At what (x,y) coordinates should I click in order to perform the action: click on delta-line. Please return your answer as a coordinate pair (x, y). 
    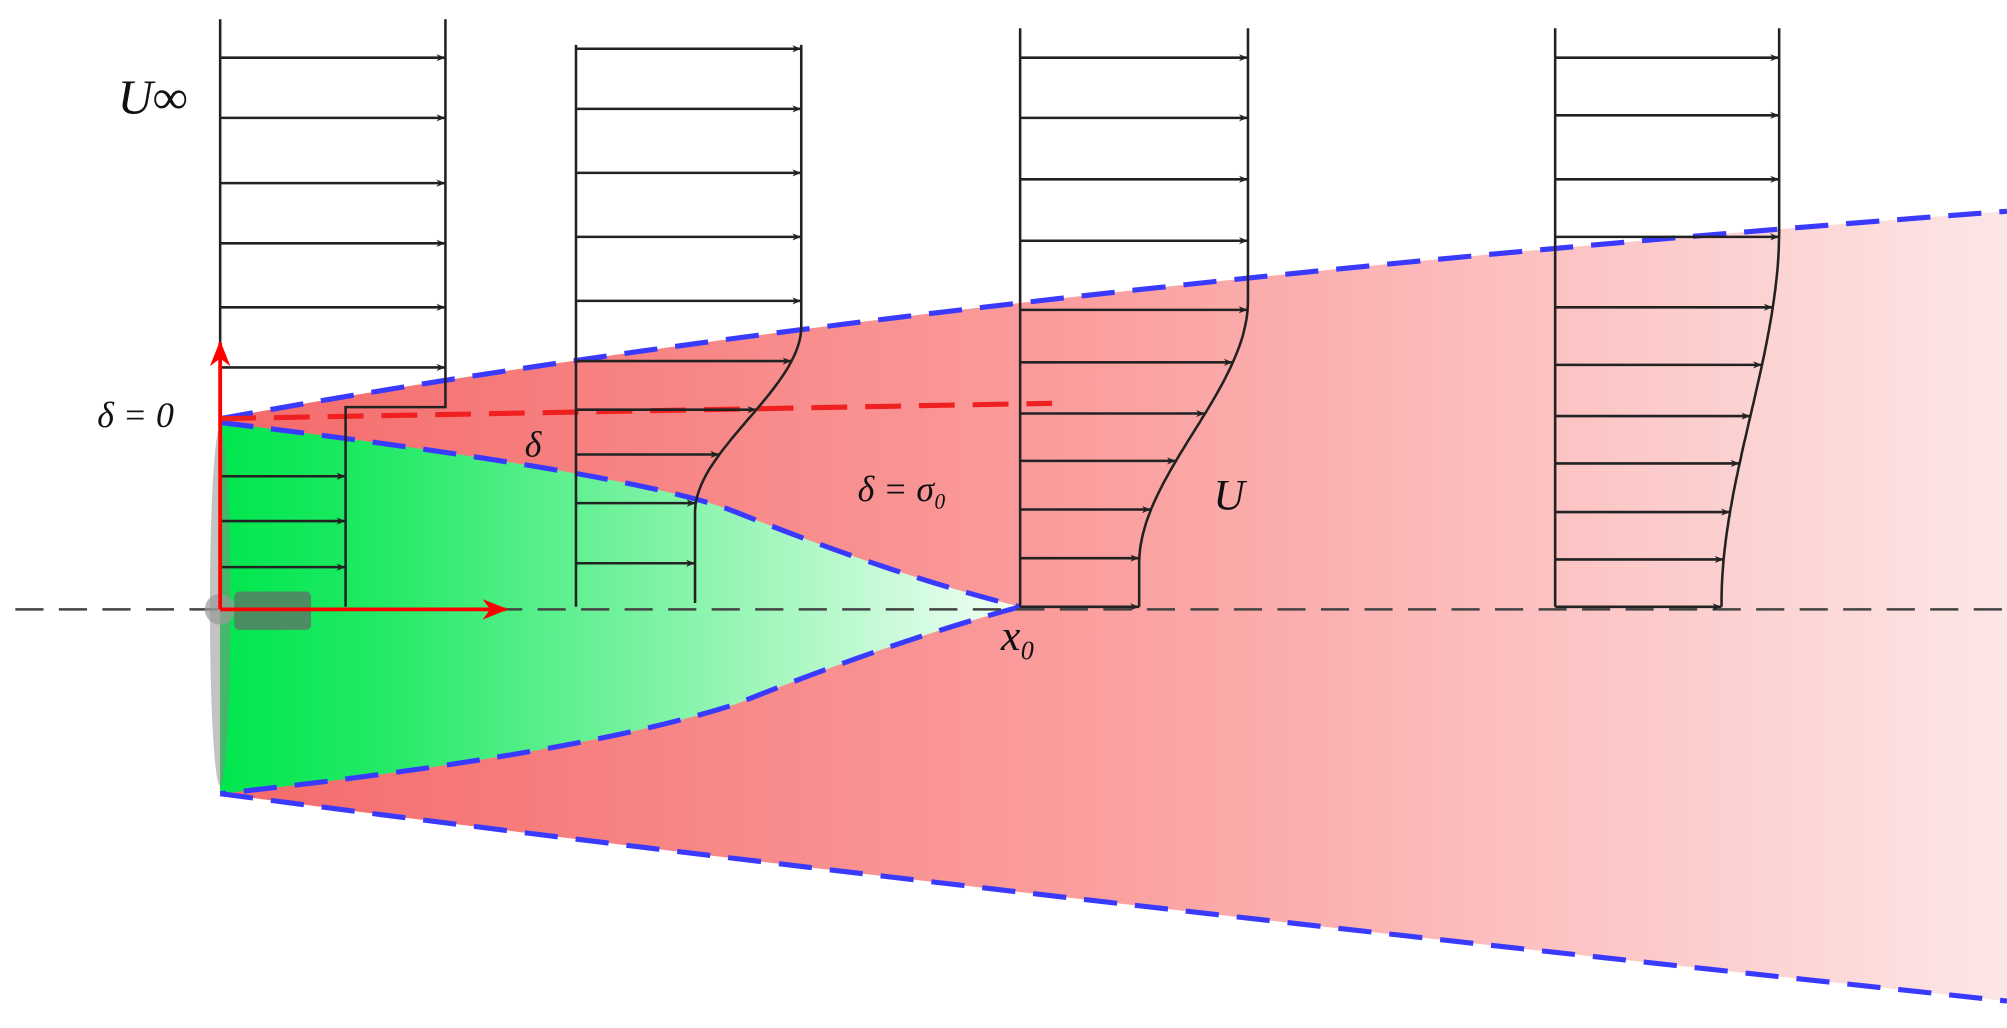
    Looking at the image, I should click on (636, 411).